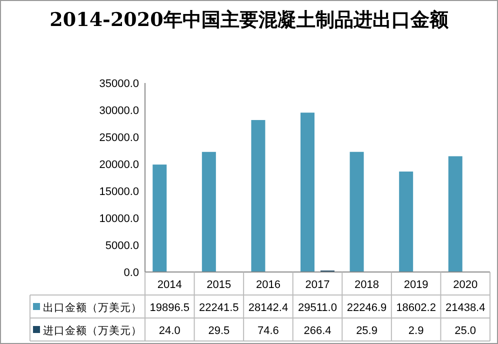 The height and width of the screenshot is (344, 498). Describe the element at coordinates (169, 331) in the screenshot. I see `data-label: 24.0` at that location.